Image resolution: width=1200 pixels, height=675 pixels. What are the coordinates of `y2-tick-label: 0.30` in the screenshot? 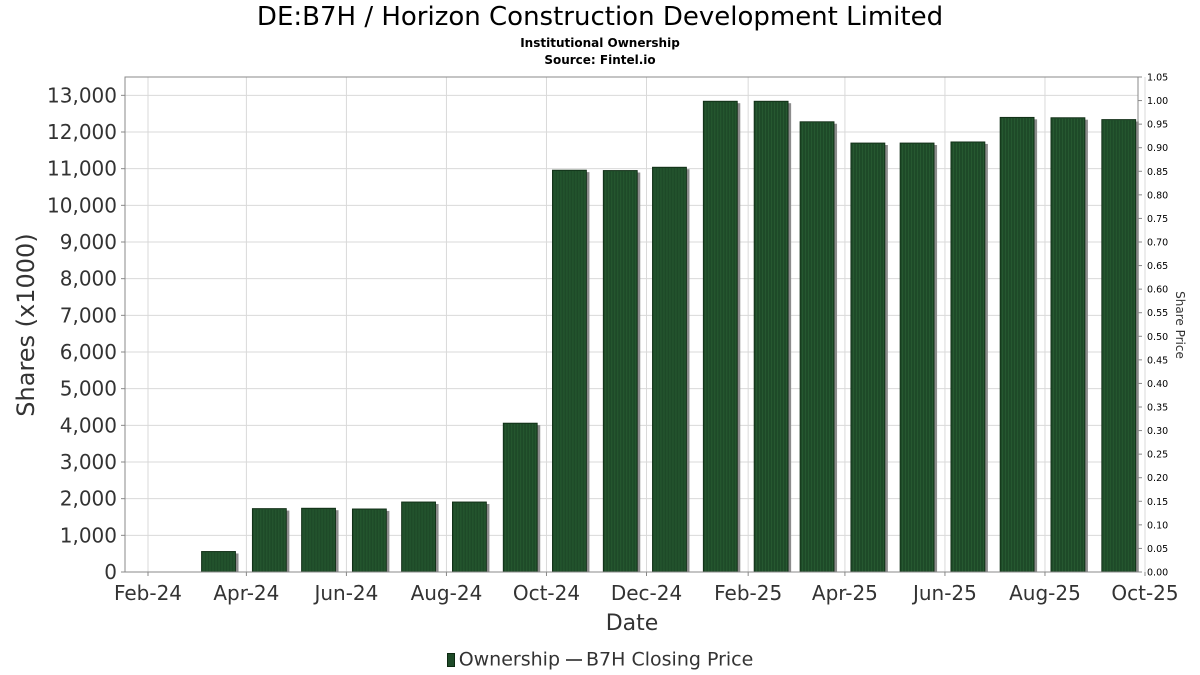 It's located at (1157, 431).